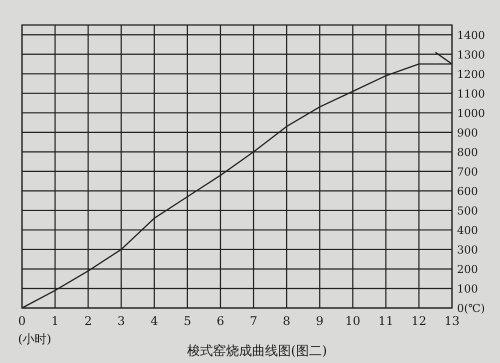  I want to click on x-tick-label: 11, so click(386, 321).